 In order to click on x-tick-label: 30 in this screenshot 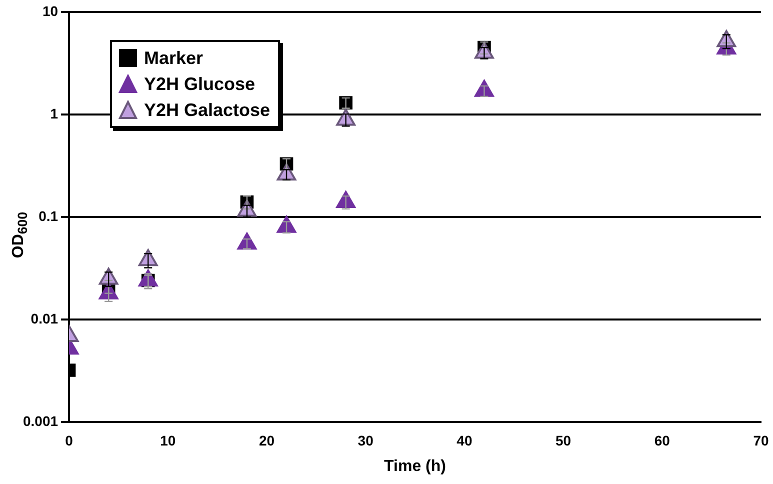, I will do `click(366, 440)`.